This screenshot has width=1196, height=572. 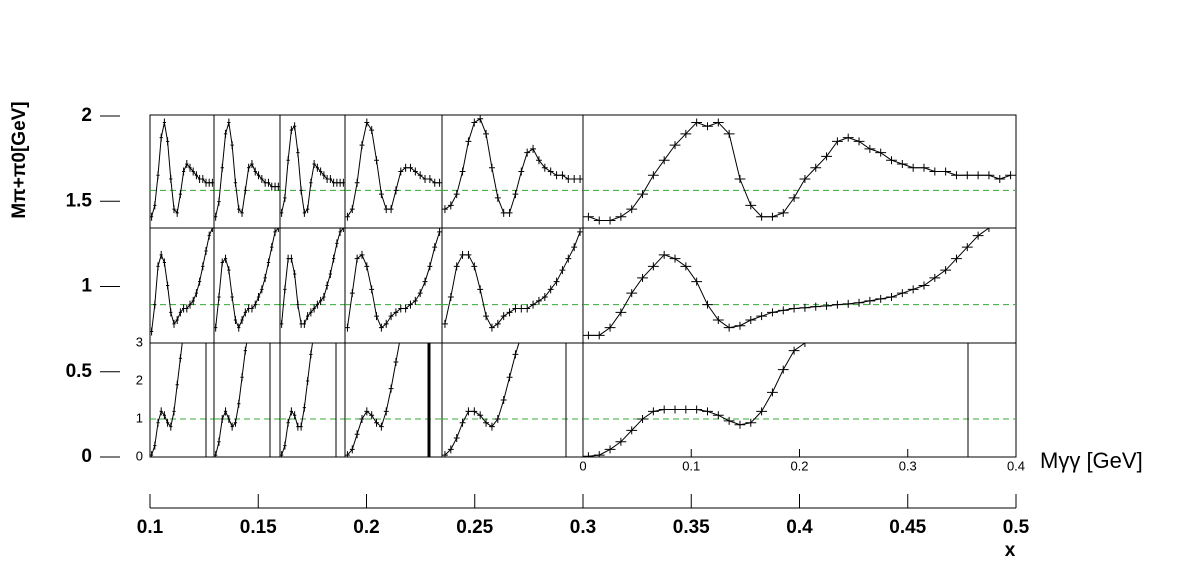 I want to click on y-tick-label: 0, so click(x=86, y=456).